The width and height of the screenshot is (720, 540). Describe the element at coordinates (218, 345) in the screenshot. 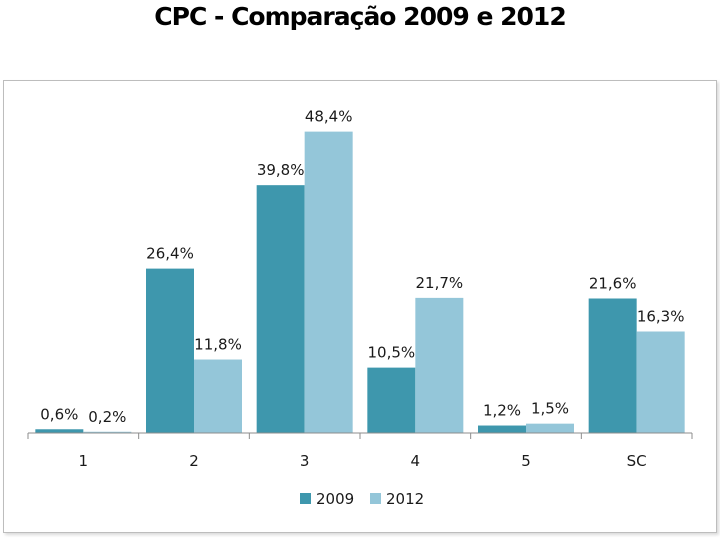

I see `data-label-2012-2: 11,8%` at that location.